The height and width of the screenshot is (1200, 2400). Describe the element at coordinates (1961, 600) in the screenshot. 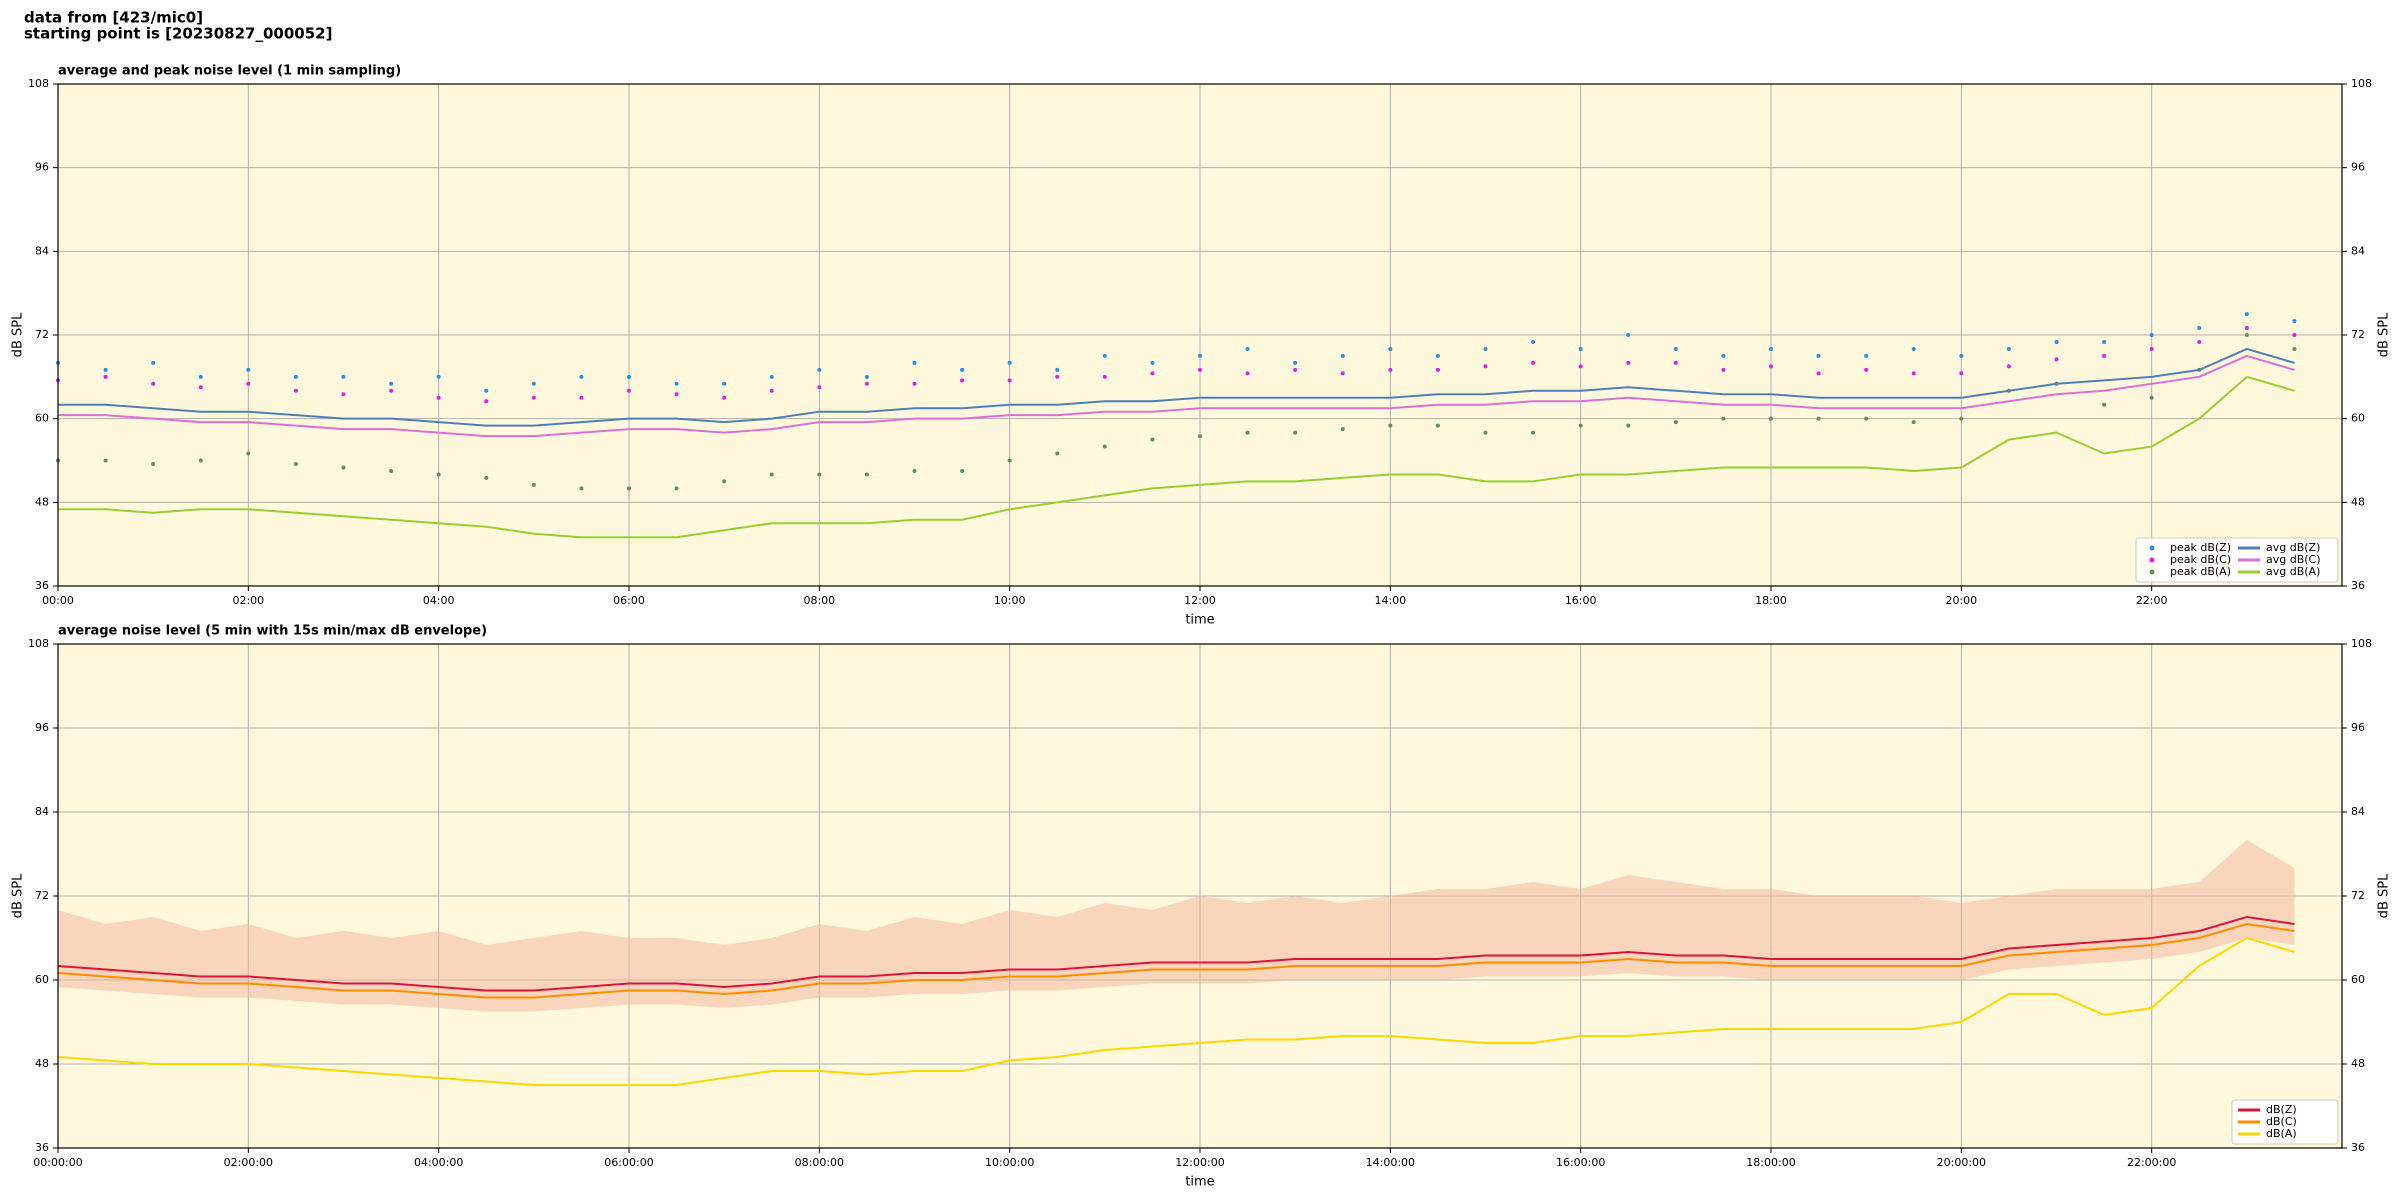

I see `x-tick-label: 20:00` at that location.